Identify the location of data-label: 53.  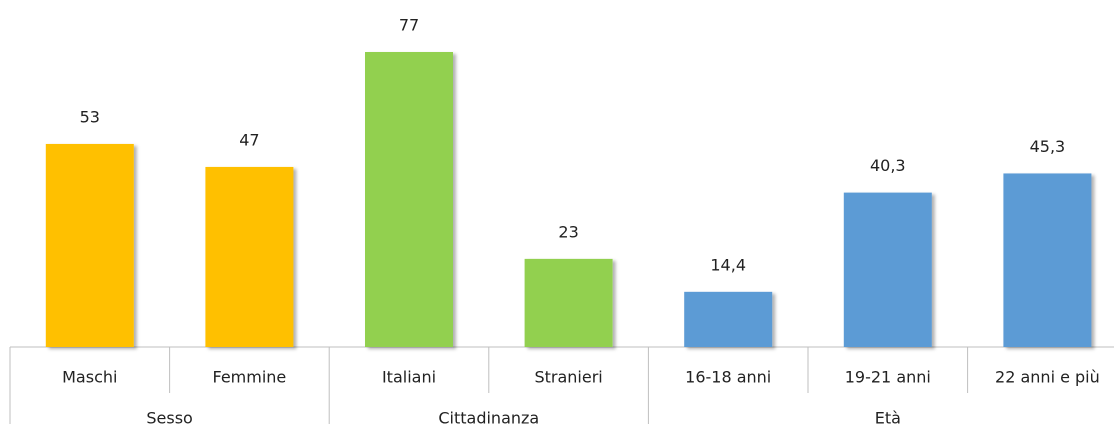
(90, 116).